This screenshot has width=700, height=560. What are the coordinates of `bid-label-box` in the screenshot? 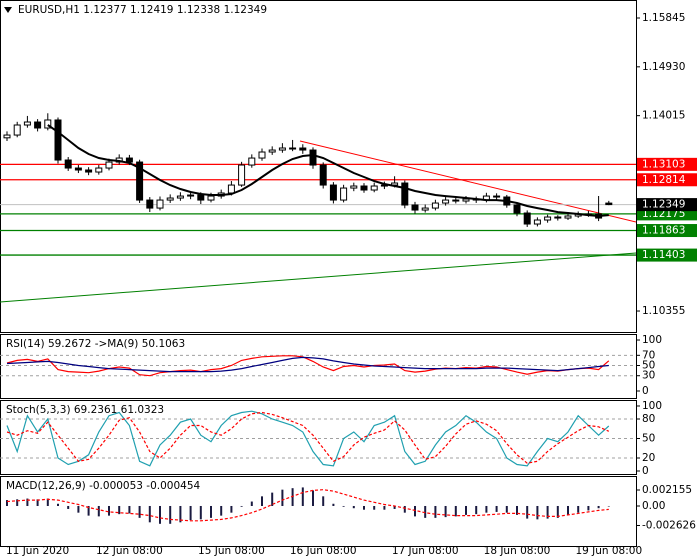 It's located at (667, 205).